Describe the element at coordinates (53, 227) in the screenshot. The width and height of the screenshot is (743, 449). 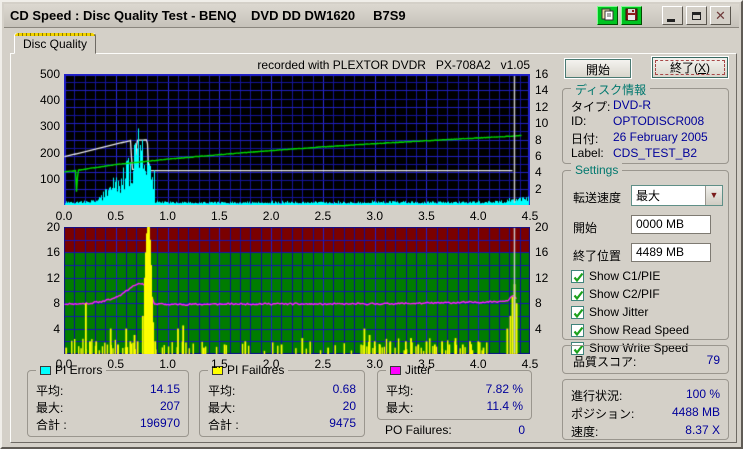
I see `chart2-left-tick: 20` at that location.